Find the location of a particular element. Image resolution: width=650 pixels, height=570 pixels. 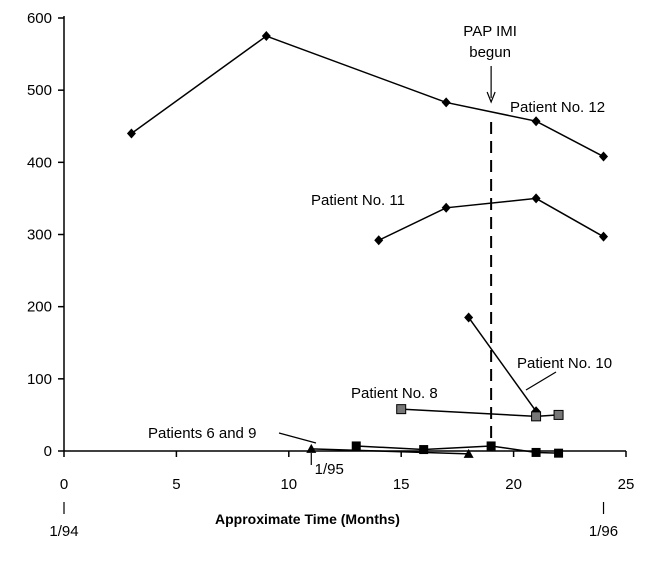

y-tick-label: 0 is located at coordinates (48, 451).